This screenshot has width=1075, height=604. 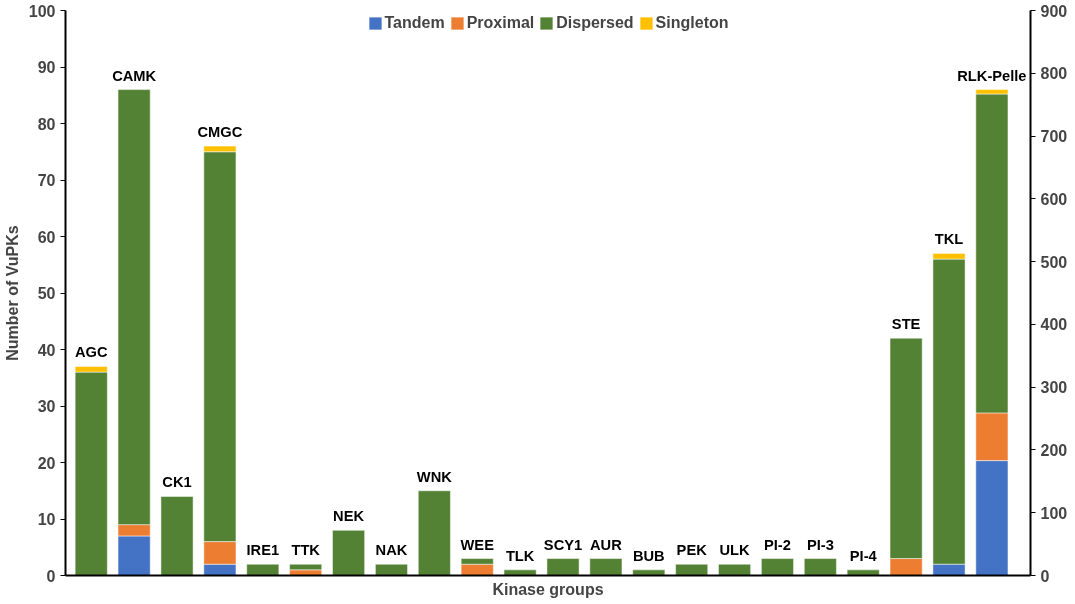 What do you see at coordinates (46, 237) in the screenshot?
I see `y-tick-label: 60` at bounding box center [46, 237].